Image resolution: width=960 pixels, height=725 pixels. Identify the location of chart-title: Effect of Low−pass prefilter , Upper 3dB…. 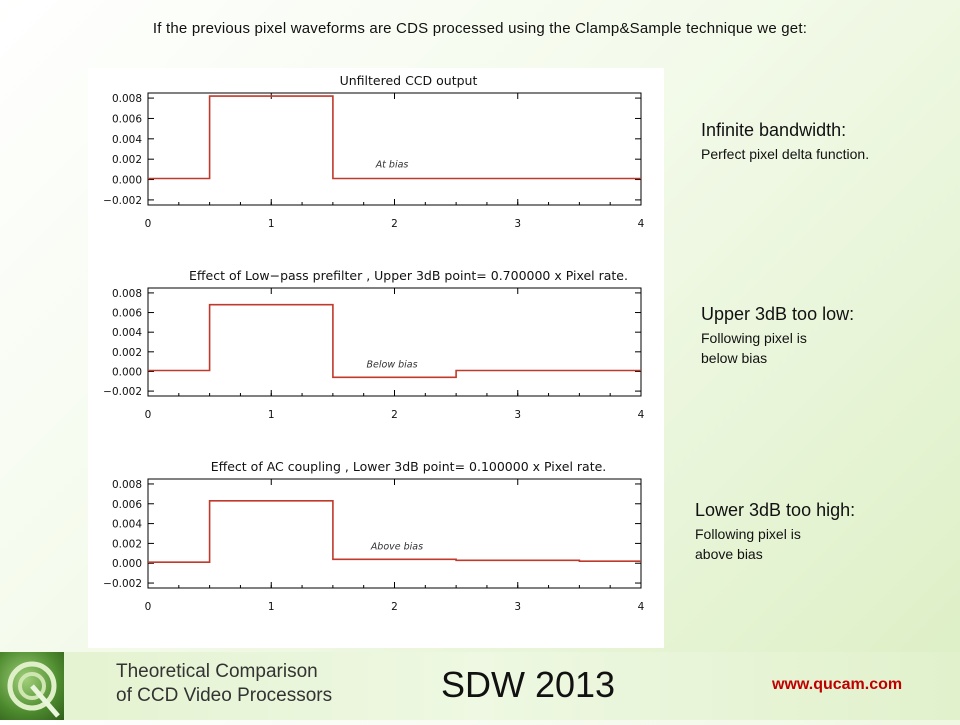
(408, 275).